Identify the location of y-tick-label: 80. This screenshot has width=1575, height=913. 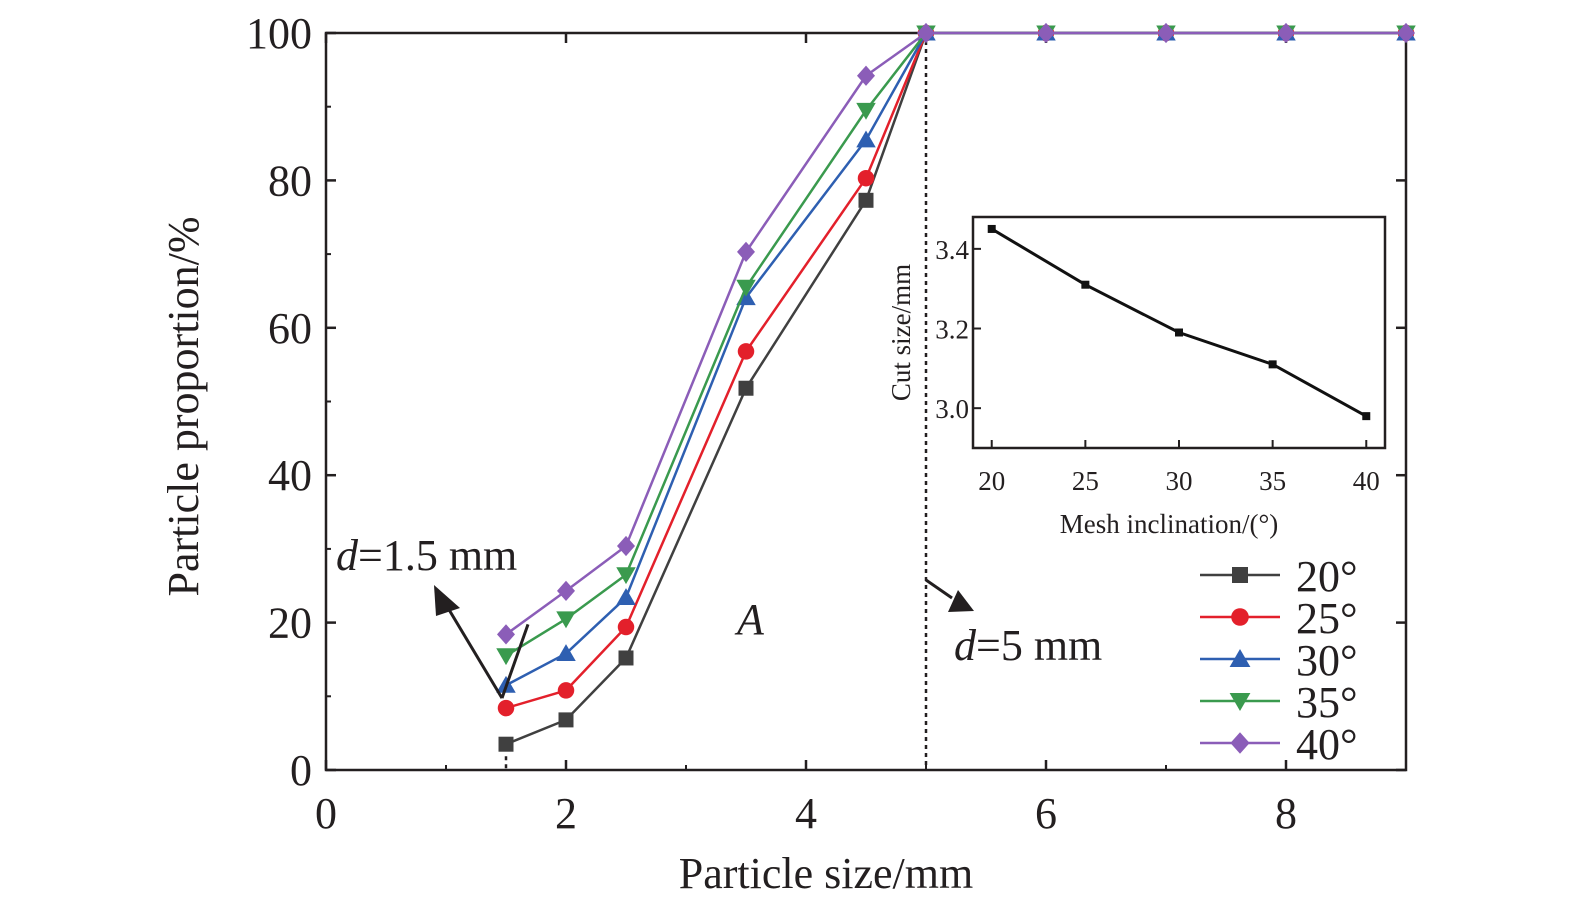
(290, 180).